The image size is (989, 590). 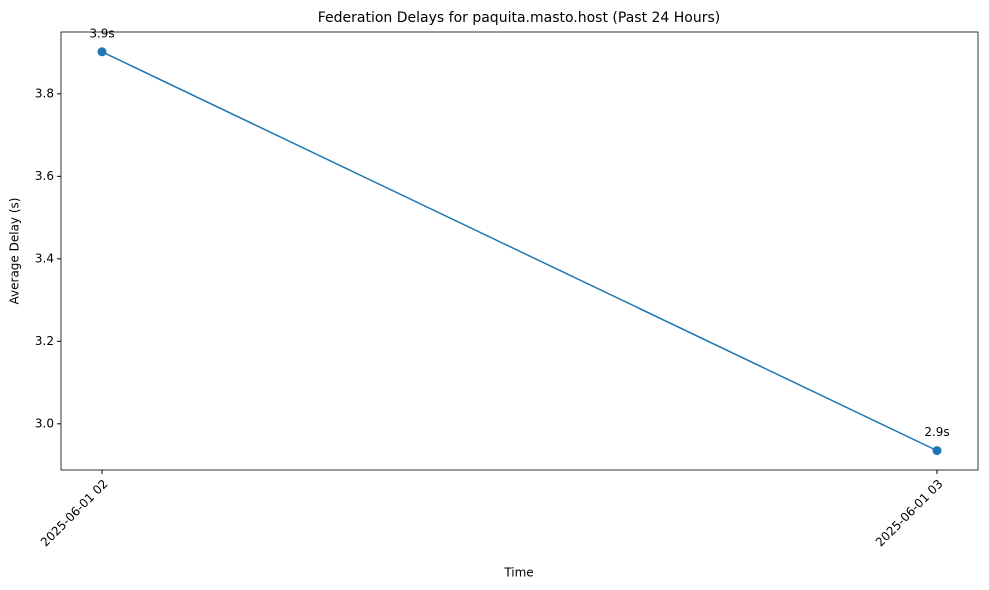 I want to click on x-tick-label: 2025-06-01 03, so click(x=909, y=513).